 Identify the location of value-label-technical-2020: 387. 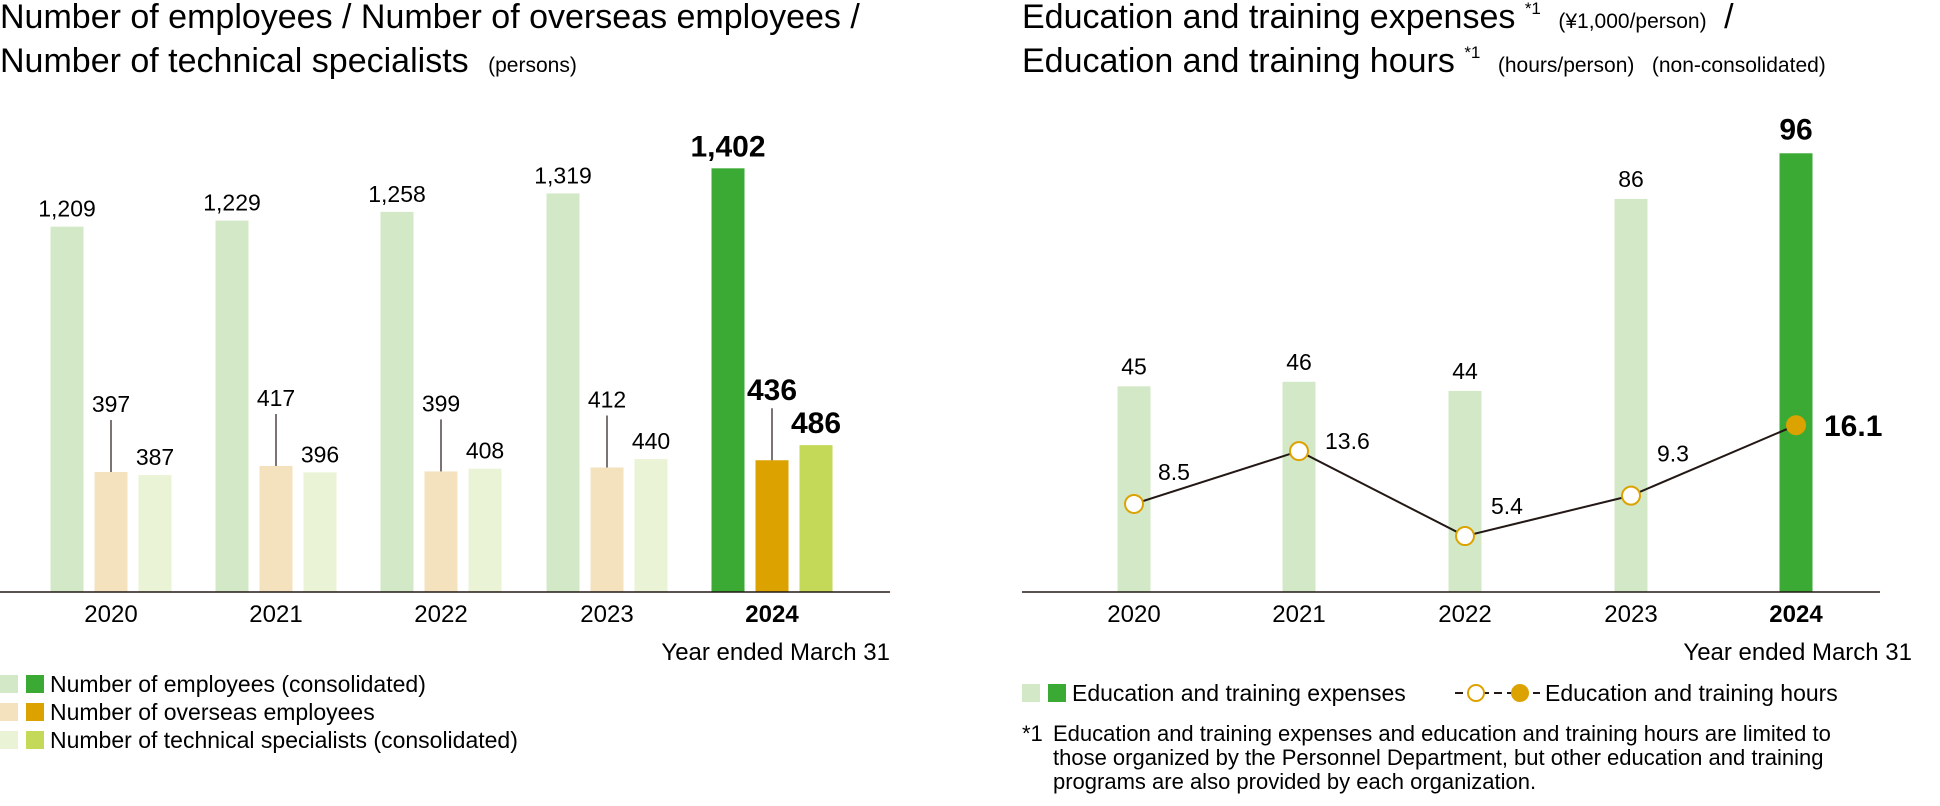
(155, 457).